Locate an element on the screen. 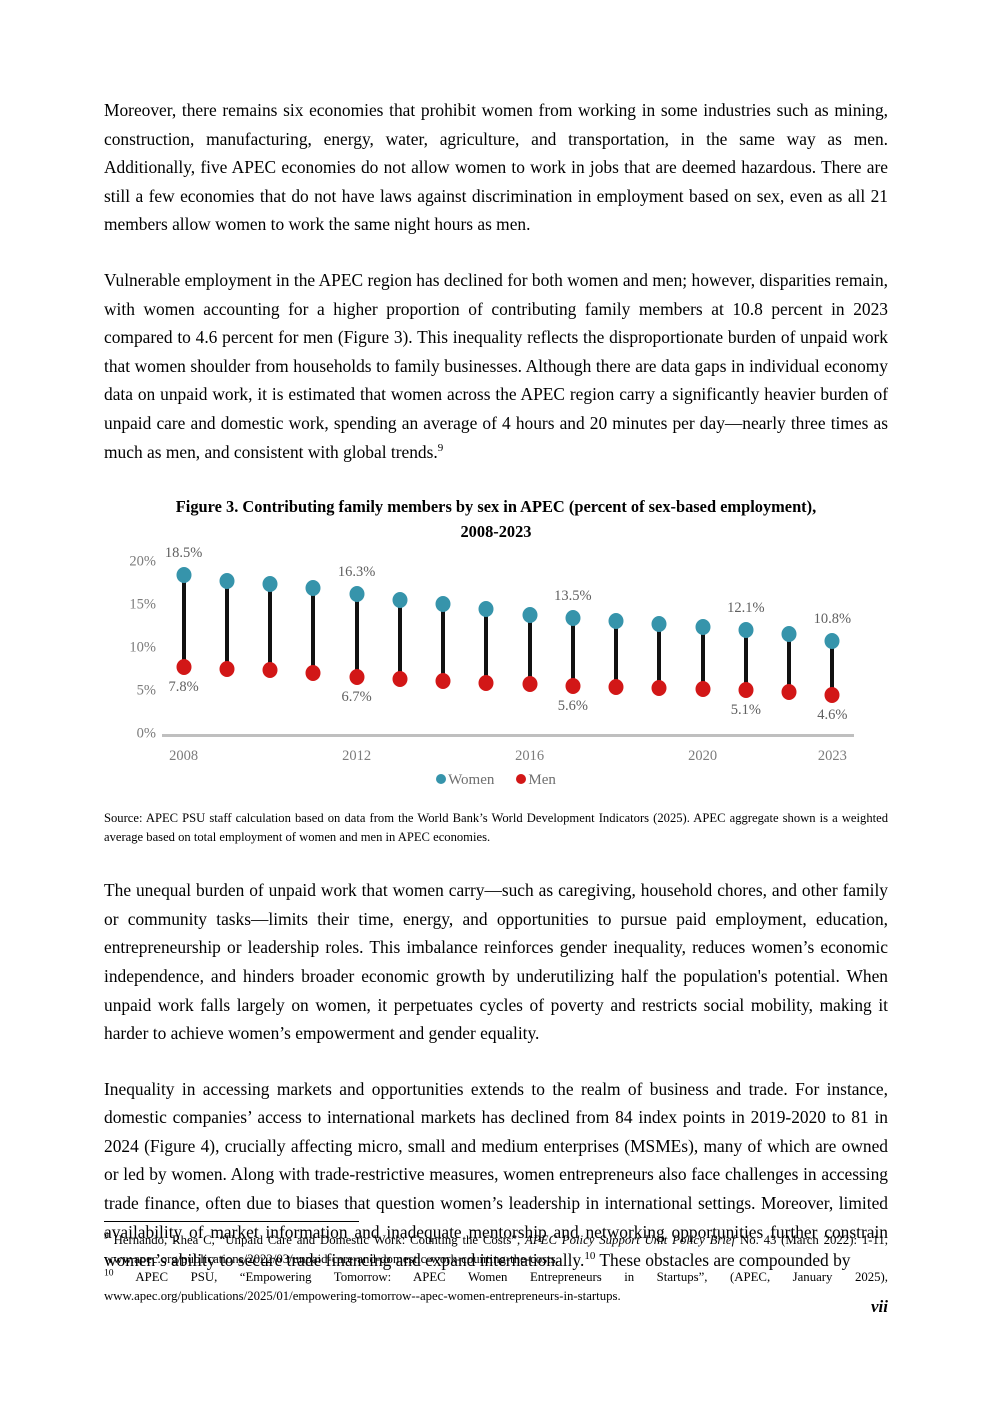  page-number: vii is located at coordinates (879, 1306).